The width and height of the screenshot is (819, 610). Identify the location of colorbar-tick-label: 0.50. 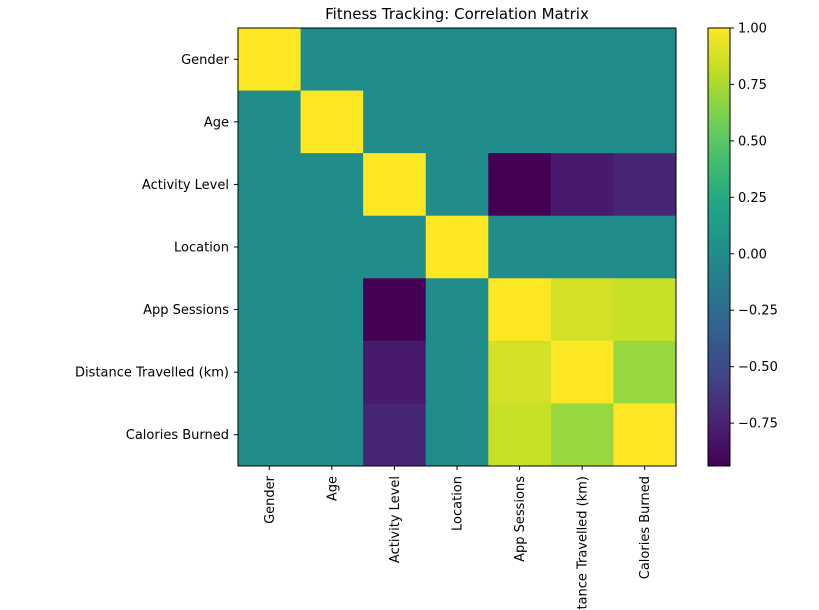
(752, 141).